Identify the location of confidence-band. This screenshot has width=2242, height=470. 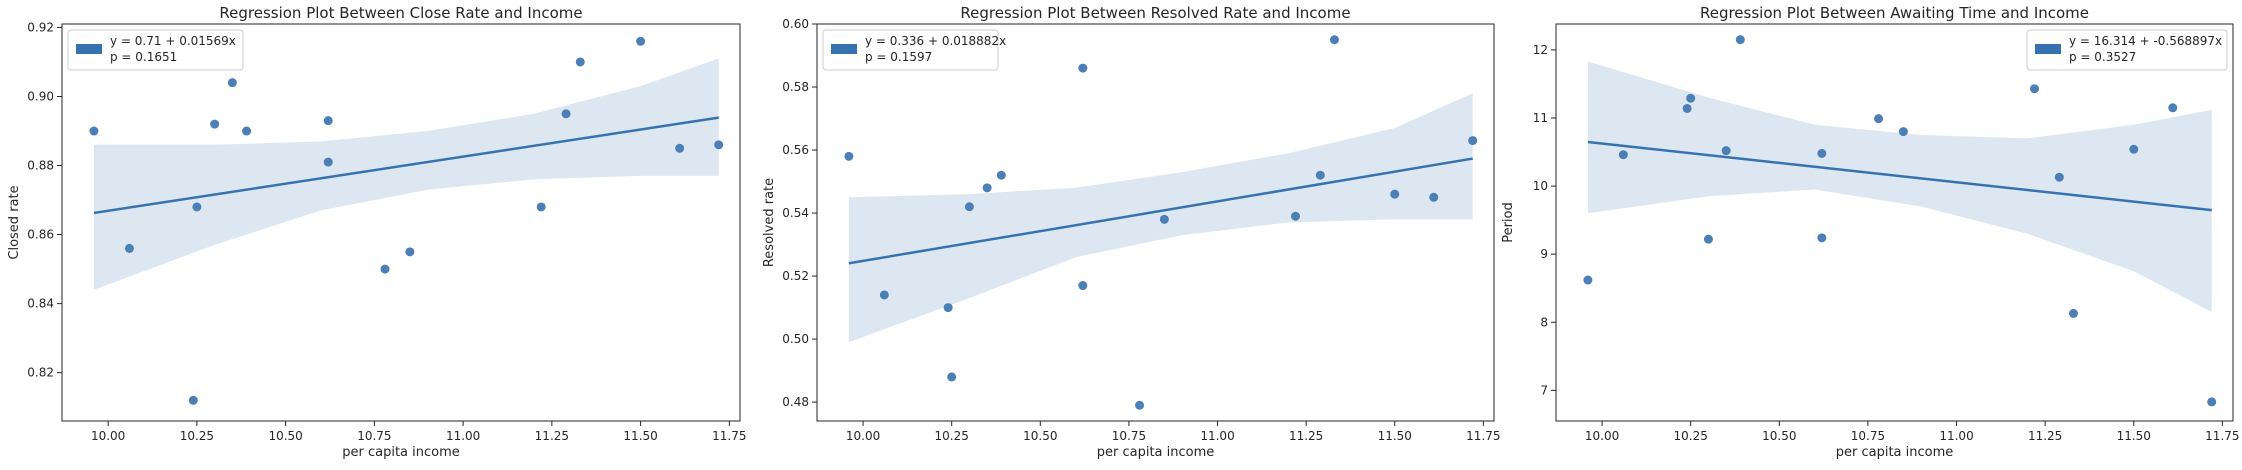
(406, 174).